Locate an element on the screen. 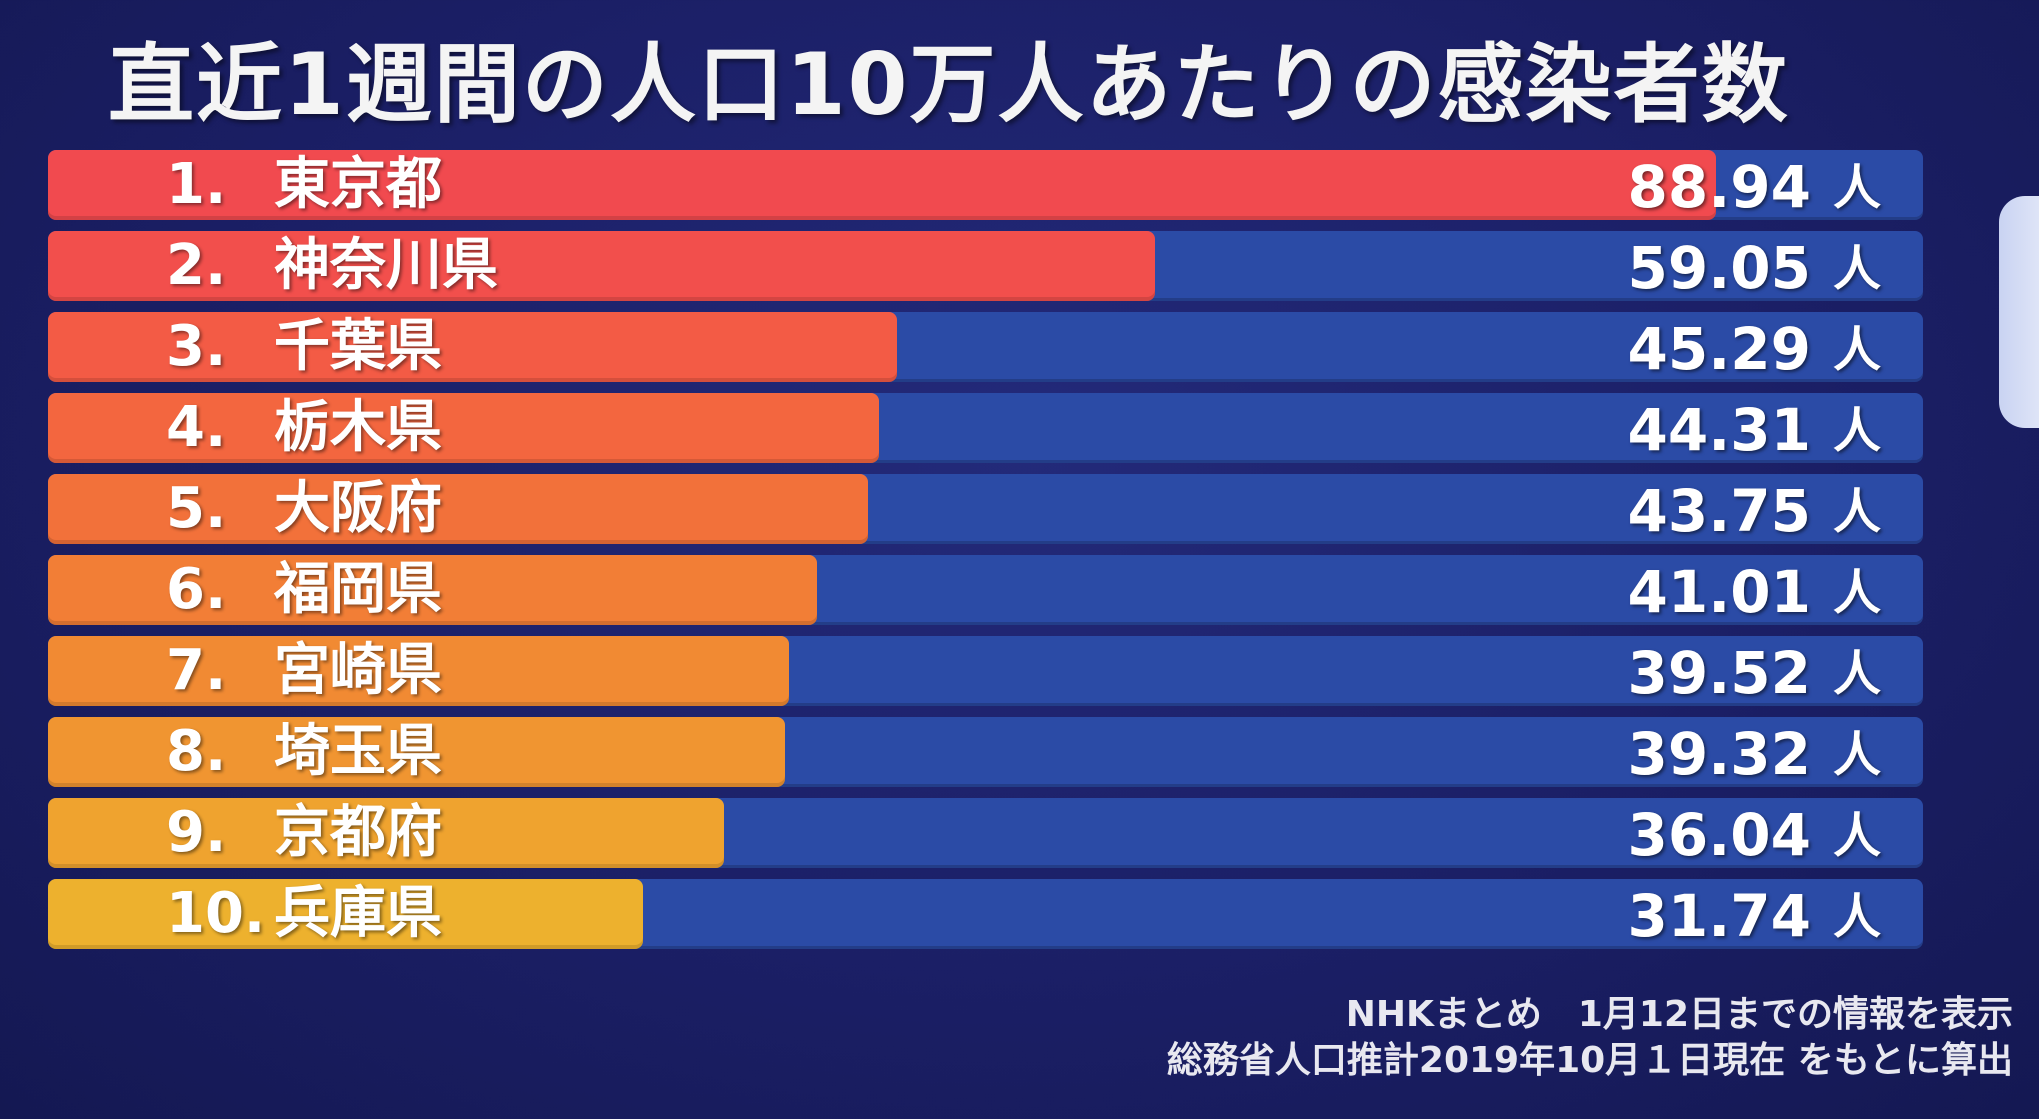 The width and height of the screenshot is (2039, 1119). bar-category-label: 福岡県 is located at coordinates (358, 589).